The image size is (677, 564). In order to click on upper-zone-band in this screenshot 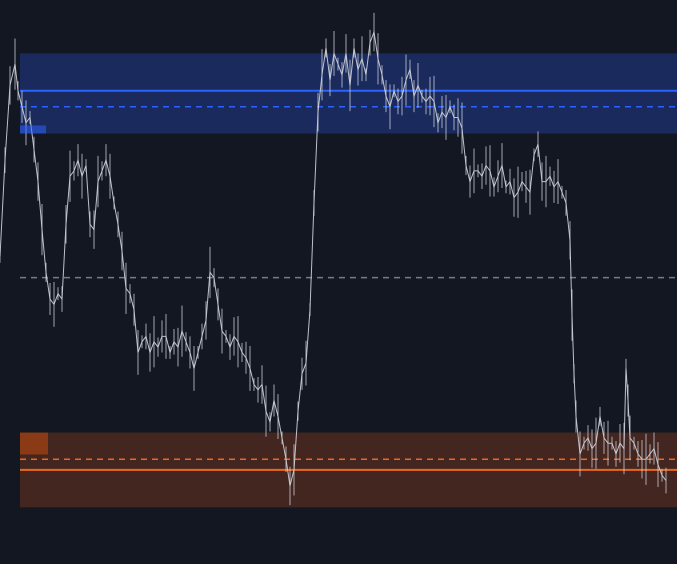, I will do `click(348, 93)`.